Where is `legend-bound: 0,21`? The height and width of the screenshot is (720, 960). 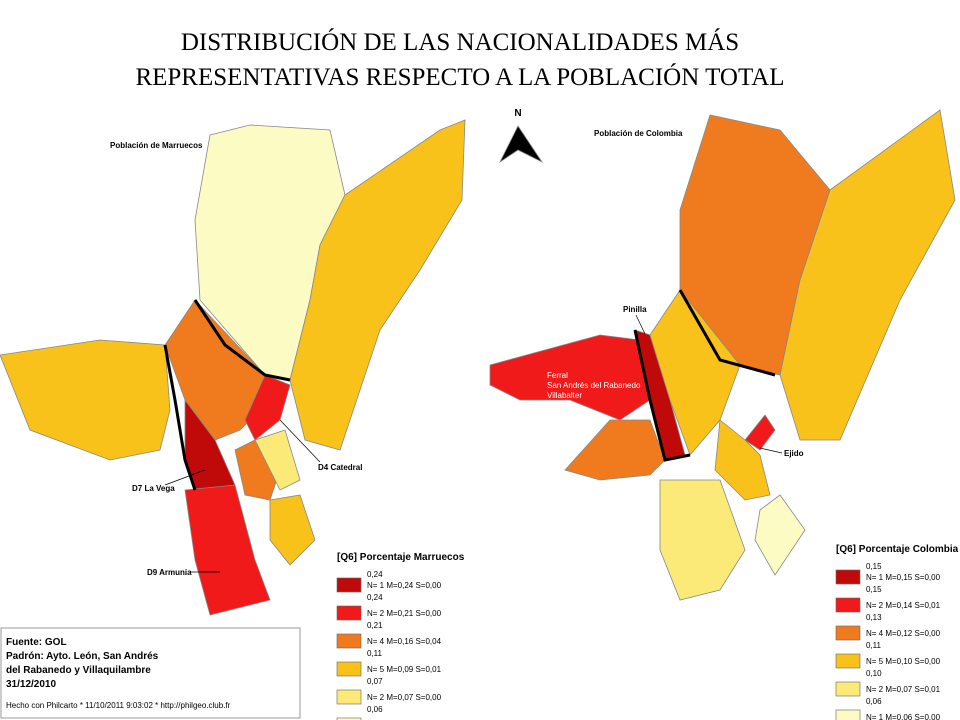 legend-bound: 0,21 is located at coordinates (375, 625).